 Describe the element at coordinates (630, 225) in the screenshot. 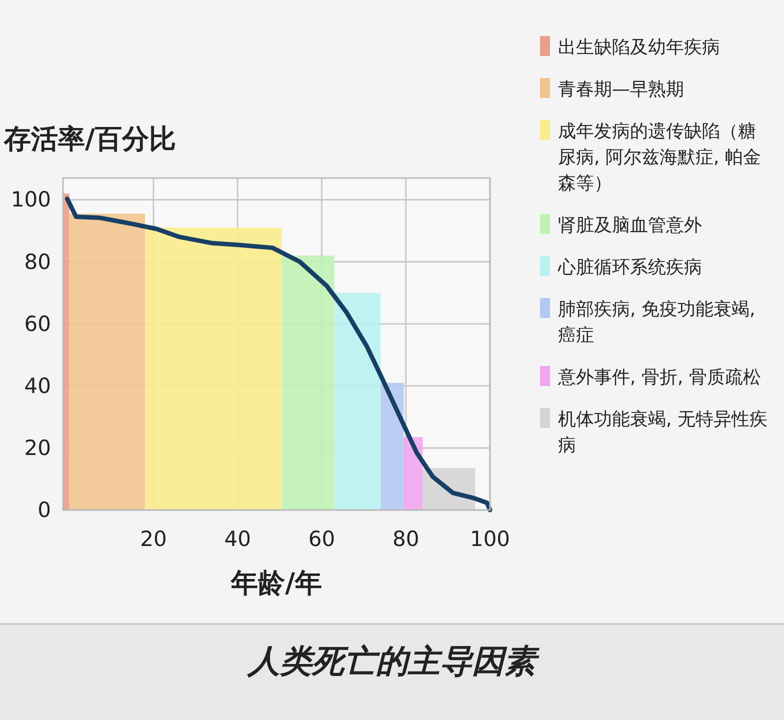

I see `legend-label: 肾脏及脑血管意外` at that location.